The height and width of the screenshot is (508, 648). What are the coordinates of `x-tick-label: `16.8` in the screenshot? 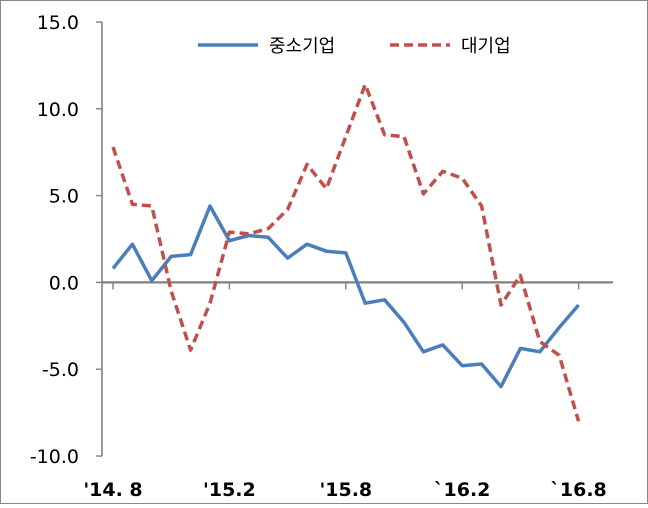 It's located at (578, 490).